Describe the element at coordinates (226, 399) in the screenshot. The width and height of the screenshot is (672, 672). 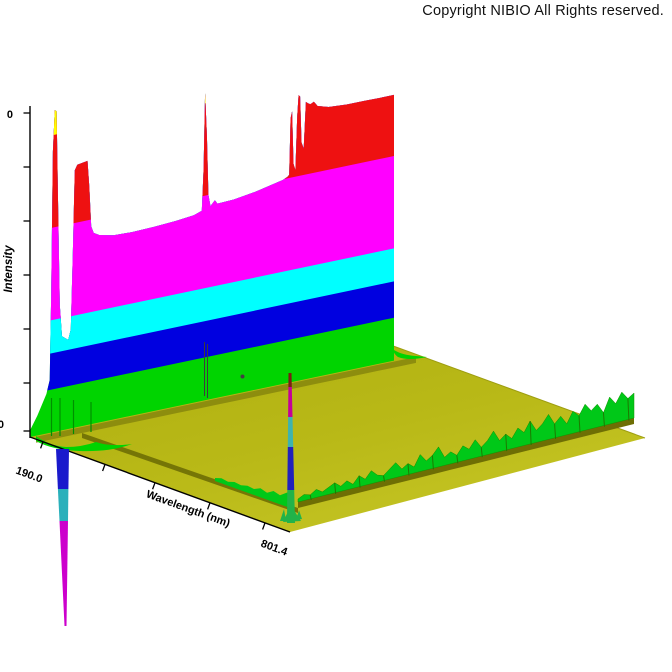
I see `wall-base-shadow` at that location.